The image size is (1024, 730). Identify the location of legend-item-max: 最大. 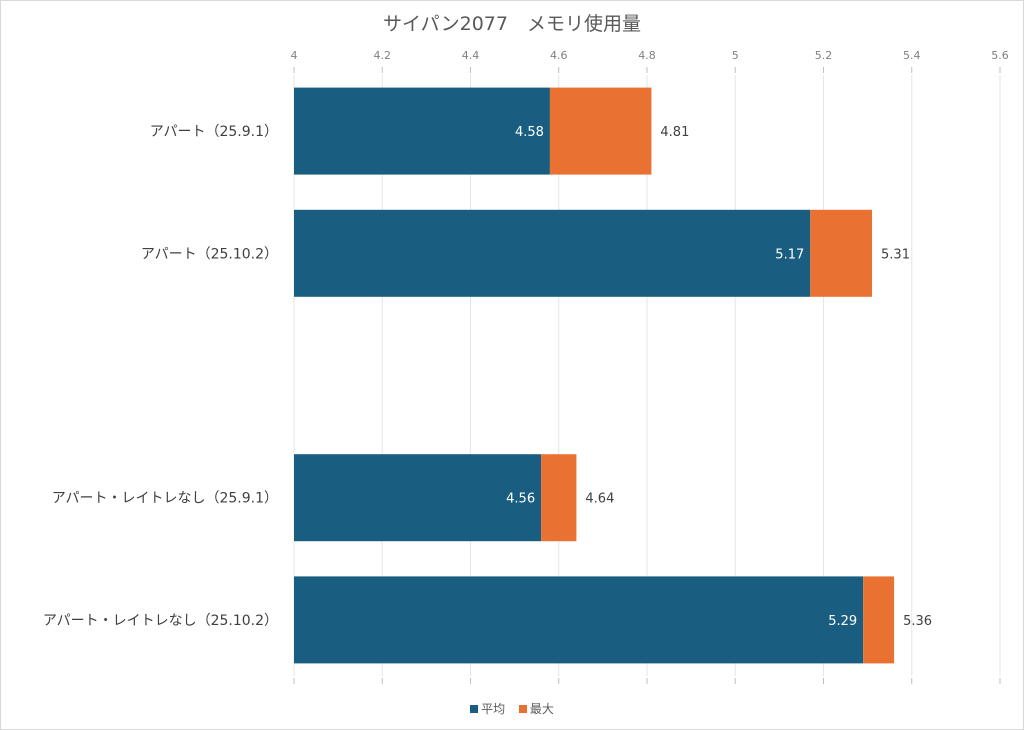
(536, 708).